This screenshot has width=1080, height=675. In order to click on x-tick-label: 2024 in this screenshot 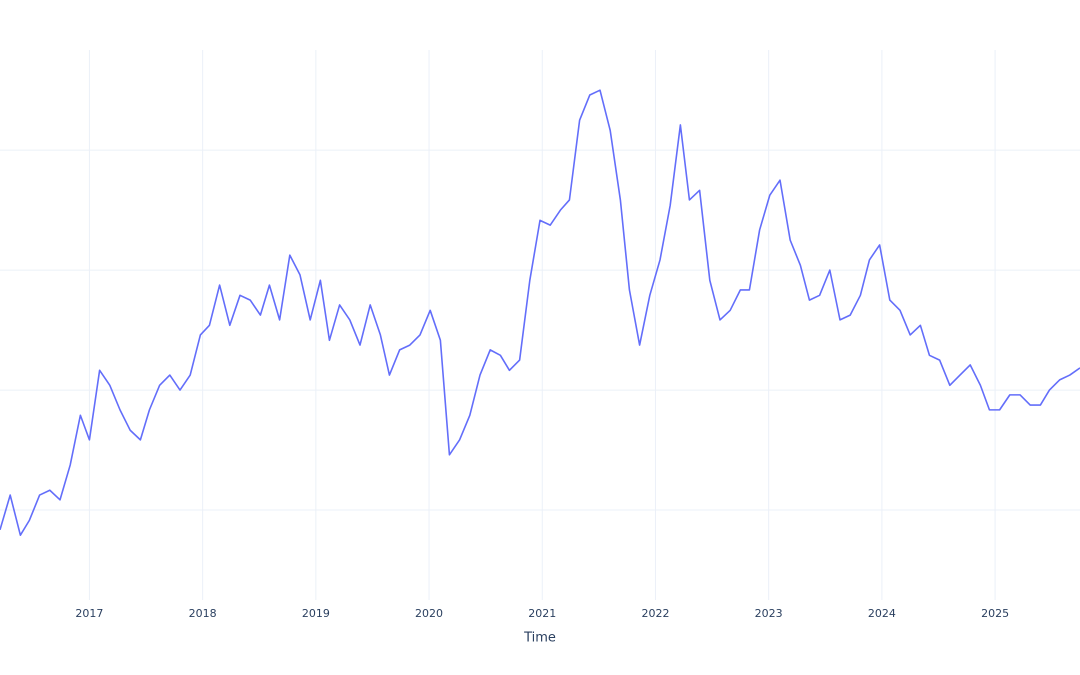, I will do `click(882, 613)`.